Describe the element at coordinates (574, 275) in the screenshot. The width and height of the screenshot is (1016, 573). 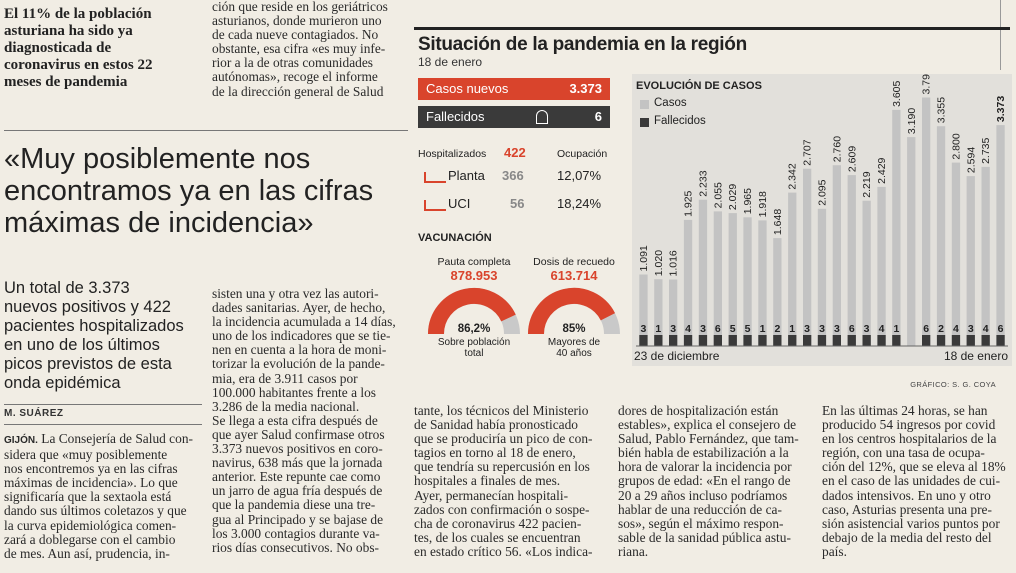
I see `recuerdo-value: 613.714` at that location.